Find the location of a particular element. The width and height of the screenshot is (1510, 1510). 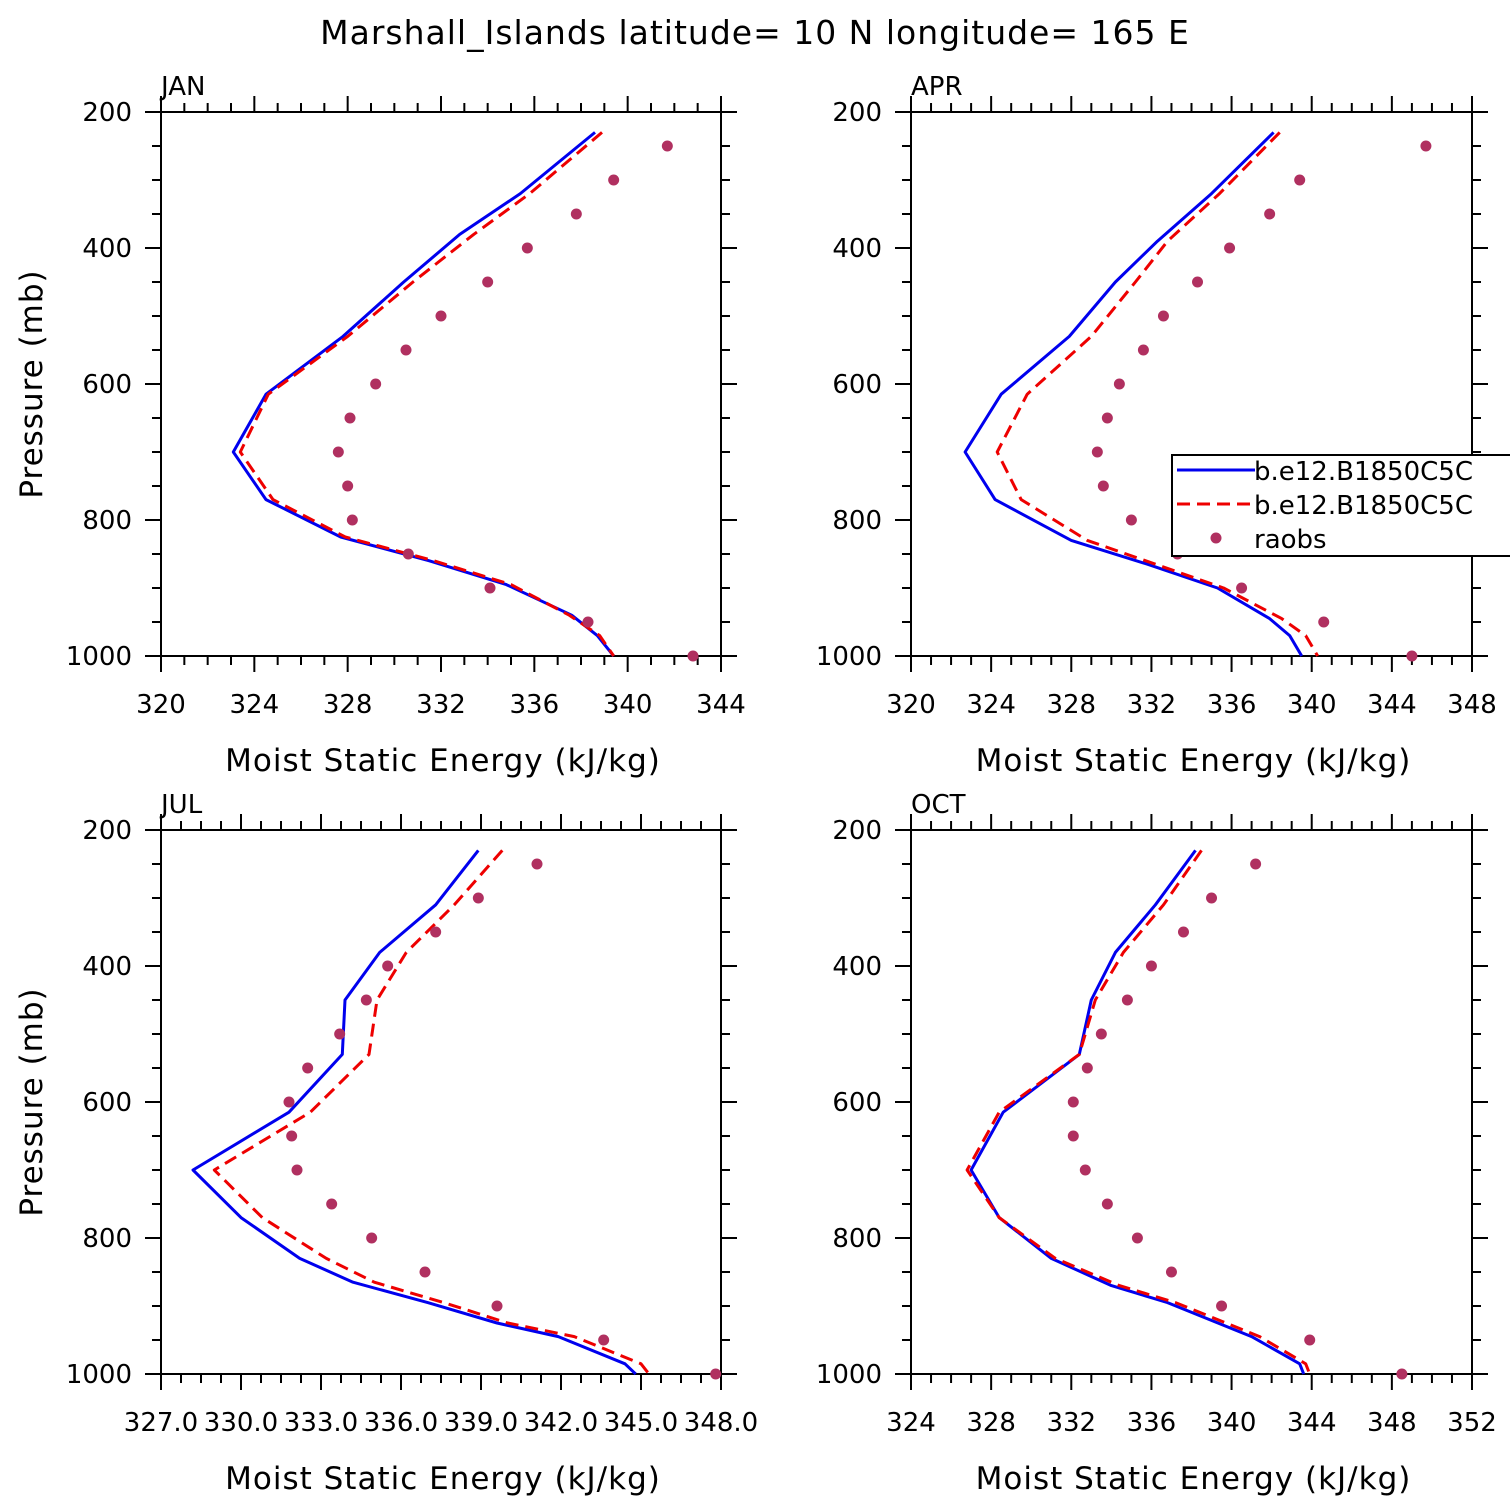

y-tick-label-oct: 200 is located at coordinates (857, 831).